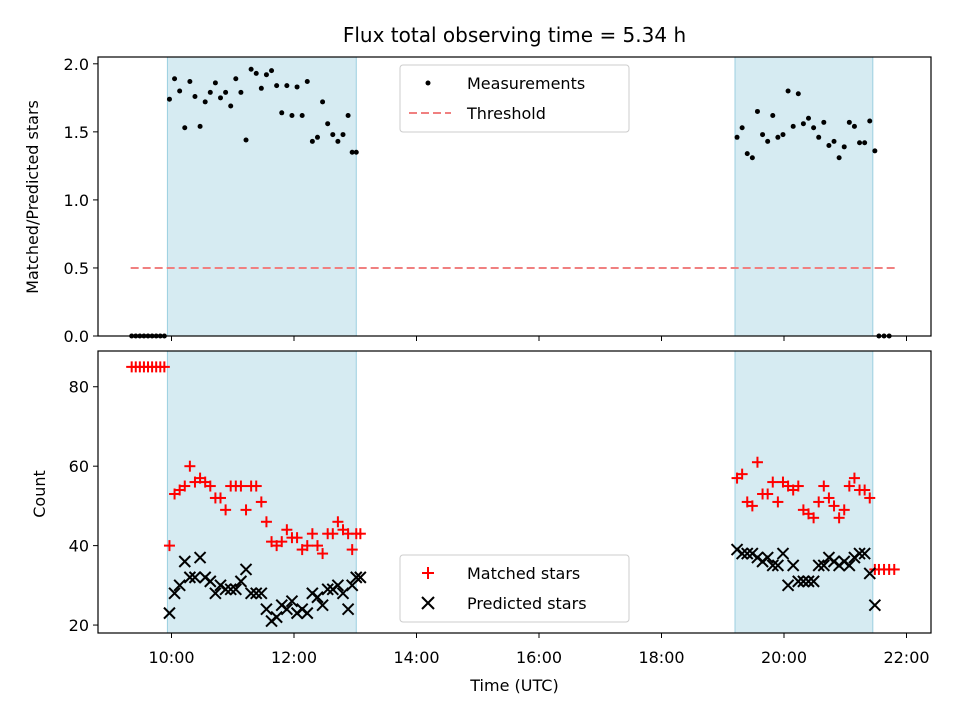 The width and height of the screenshot is (960, 720). Describe the element at coordinates (76, 132) in the screenshot. I see `y-tick-label: 1.5` at that location.